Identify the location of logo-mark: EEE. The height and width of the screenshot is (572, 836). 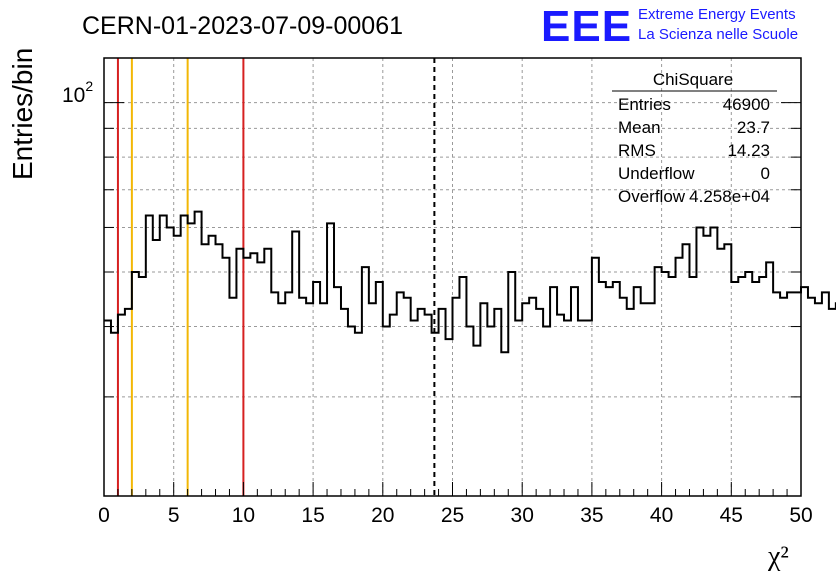
(586, 26).